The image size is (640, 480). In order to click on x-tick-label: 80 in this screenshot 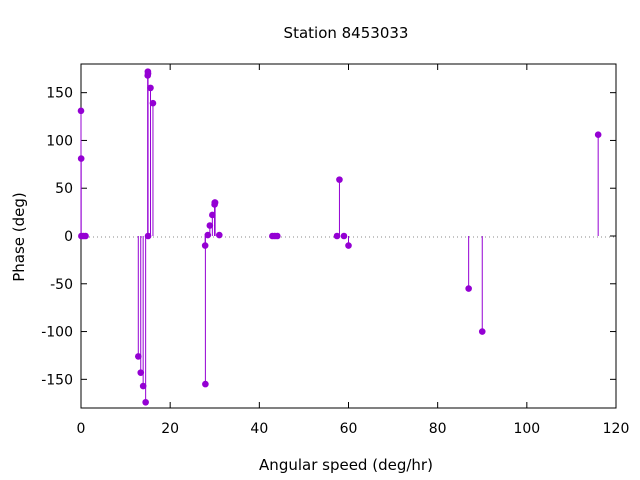, I will do `click(438, 429)`.